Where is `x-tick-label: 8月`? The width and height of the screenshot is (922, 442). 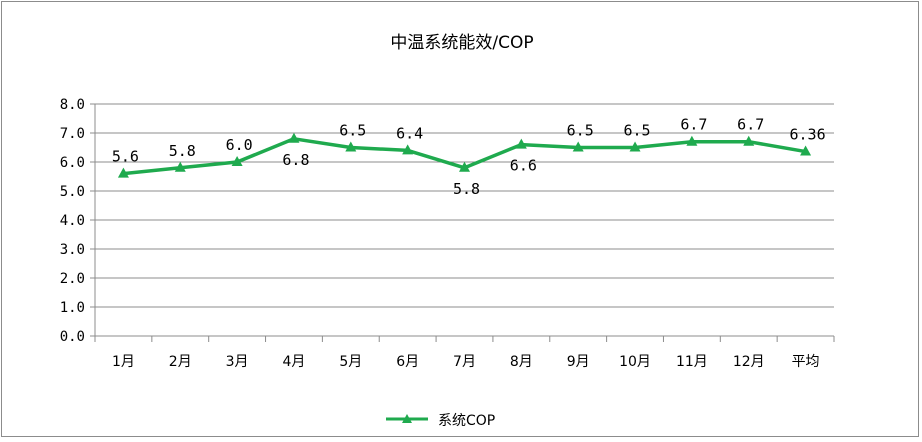 x-tick-label: 8月 is located at coordinates (521, 362).